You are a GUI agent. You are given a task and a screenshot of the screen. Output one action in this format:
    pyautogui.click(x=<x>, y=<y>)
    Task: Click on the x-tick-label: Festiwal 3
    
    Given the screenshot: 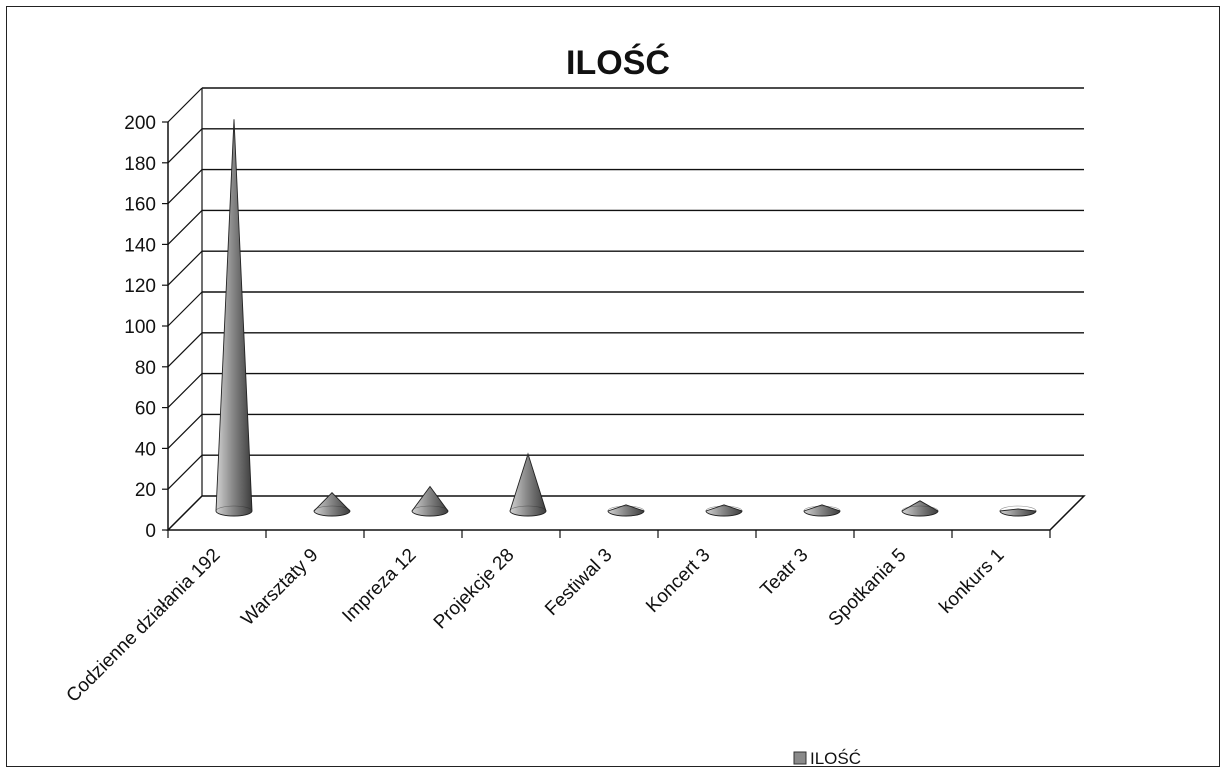 What is the action you would take?
    pyautogui.click(x=578, y=582)
    